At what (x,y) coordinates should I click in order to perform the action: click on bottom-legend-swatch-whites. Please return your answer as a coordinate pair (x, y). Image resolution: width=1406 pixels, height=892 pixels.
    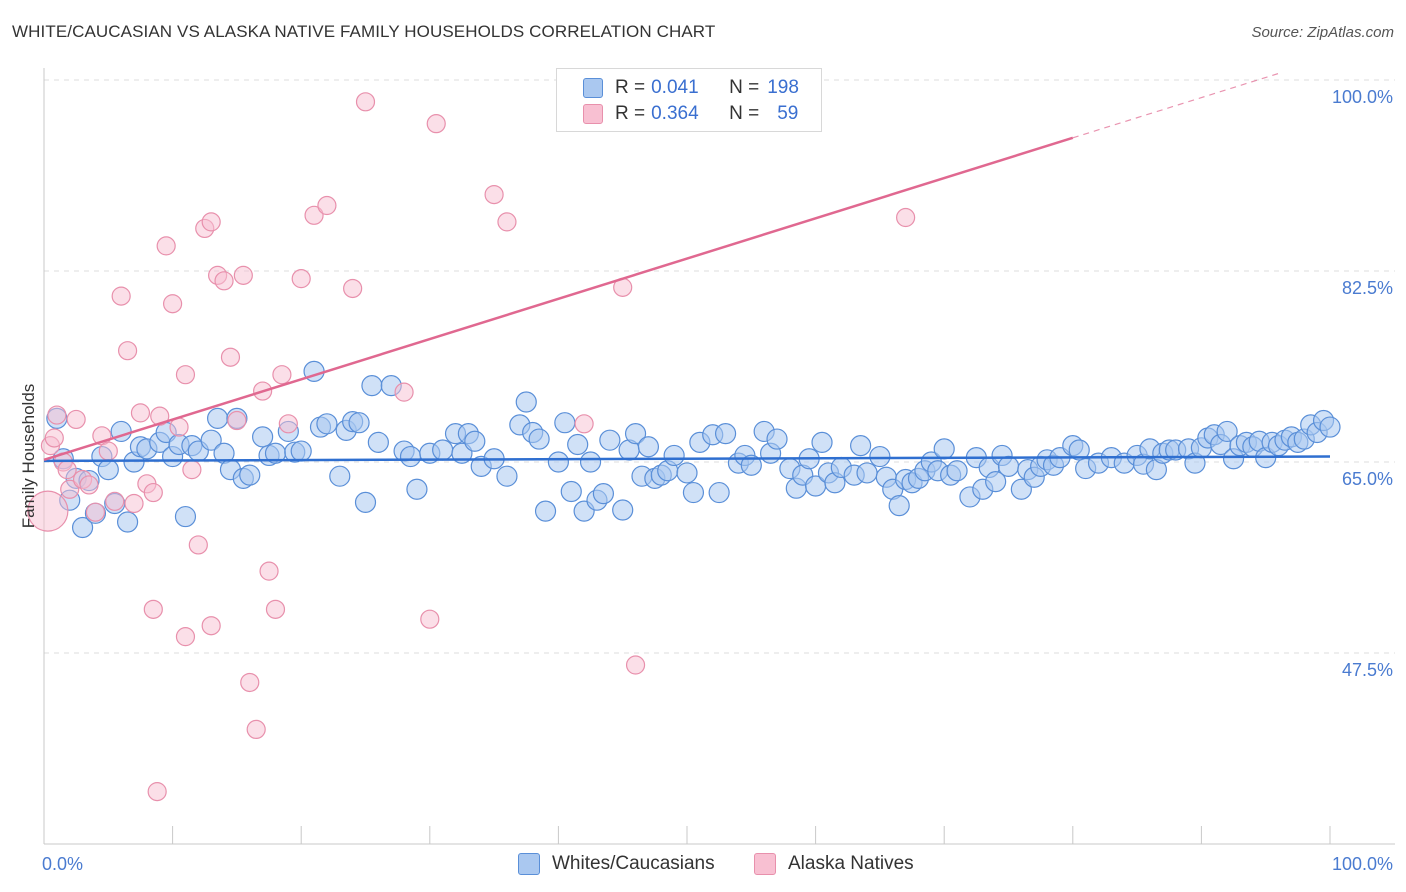
    Looking at the image, I should click on (529, 864).